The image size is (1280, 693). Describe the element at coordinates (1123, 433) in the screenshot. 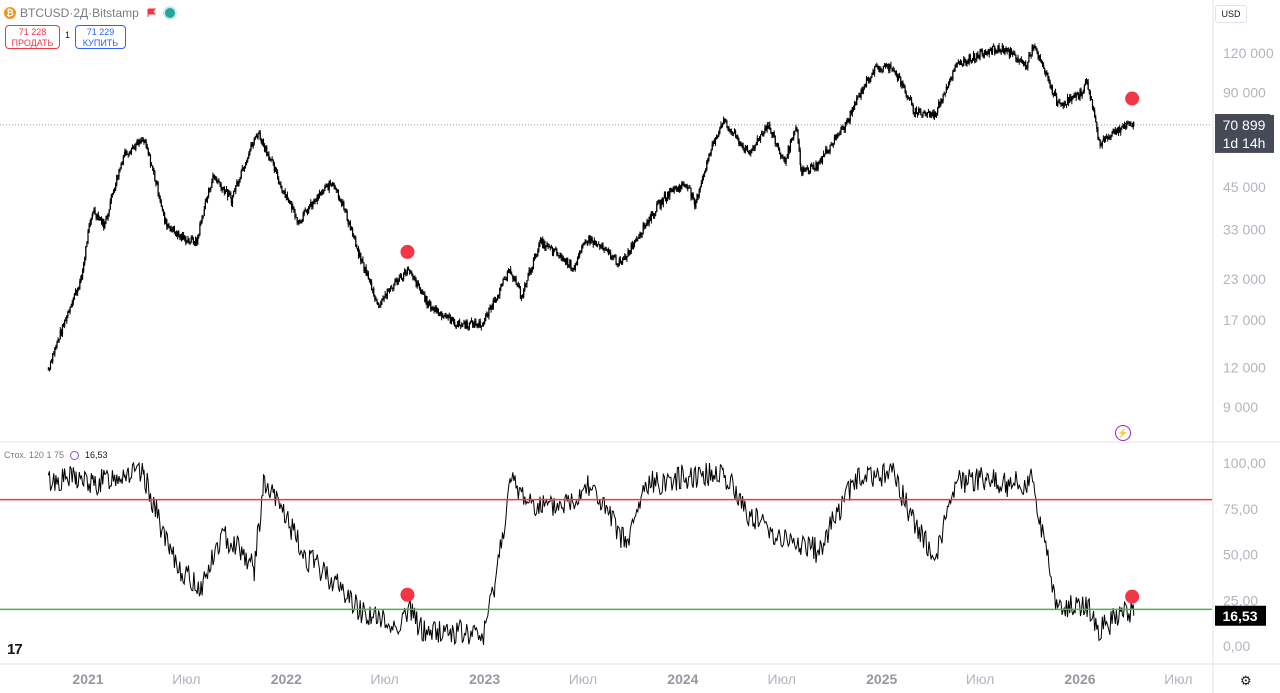

I see `lightning-icon: ⚡` at that location.